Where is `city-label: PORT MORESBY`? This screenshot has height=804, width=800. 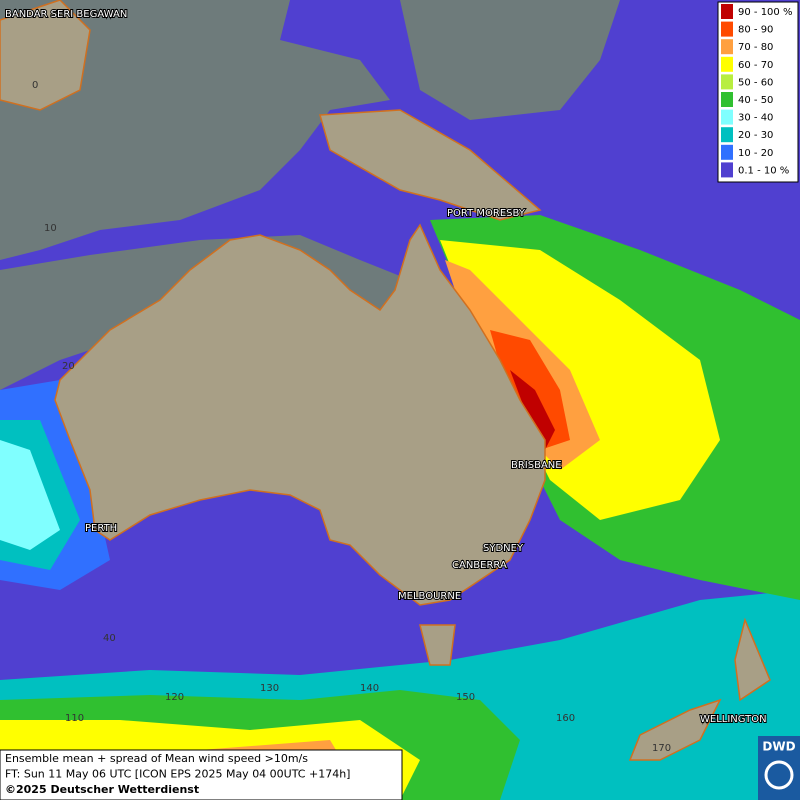 city-label: PORT MORESBY is located at coordinates (486, 213).